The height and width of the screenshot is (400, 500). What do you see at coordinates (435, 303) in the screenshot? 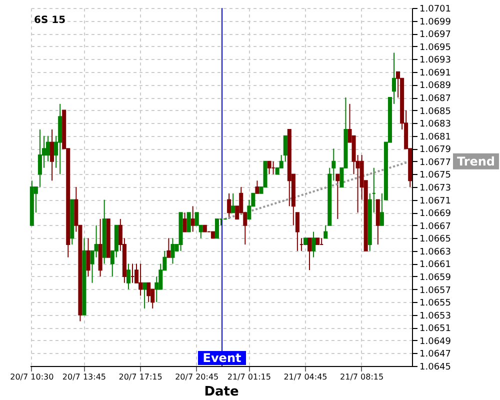
I see `y-tick-label: 1.0655` at bounding box center [435, 303].